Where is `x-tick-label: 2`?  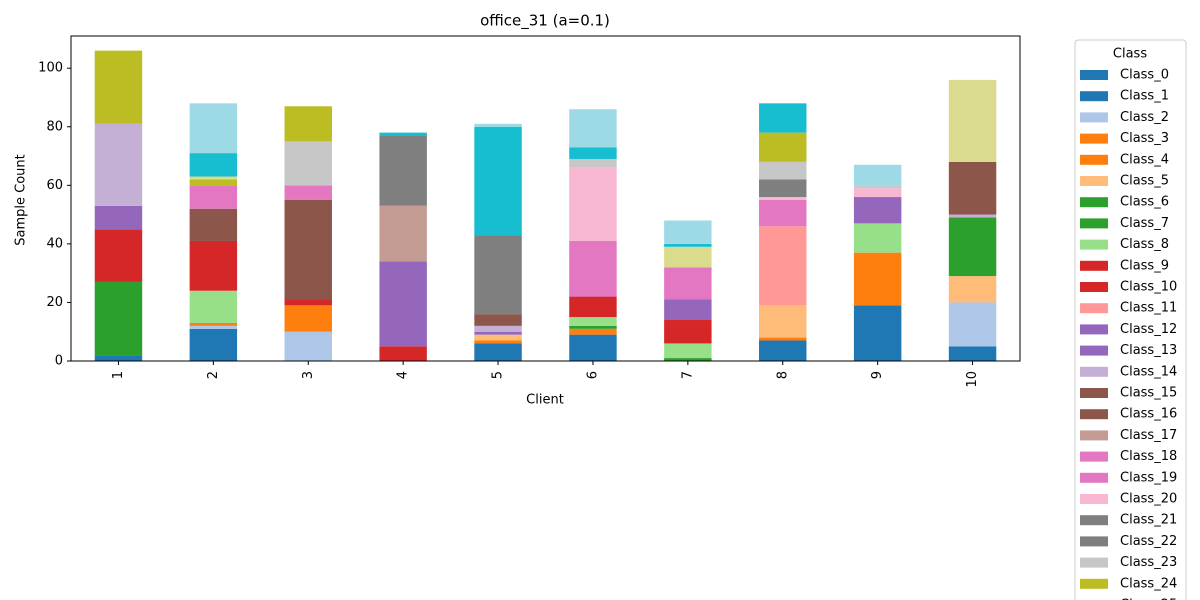
x-tick-label: 2 is located at coordinates (213, 375).